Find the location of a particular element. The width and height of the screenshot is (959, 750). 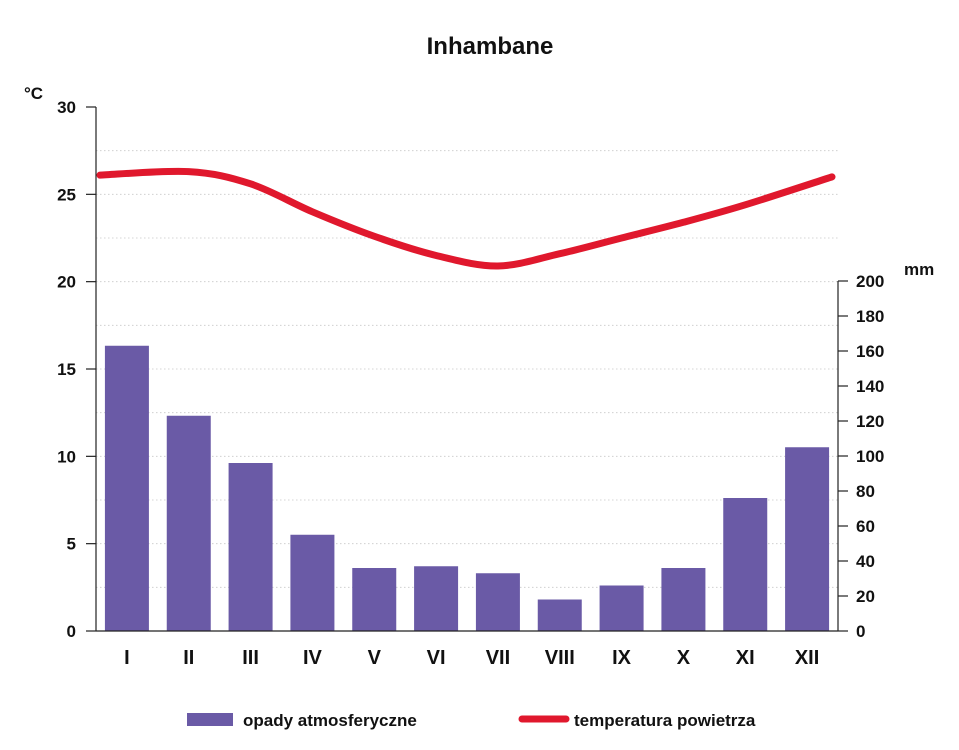

right-axis-ticks: 0 20 40 60 80 100 120 140 160 180 200 is located at coordinates (861, 456).